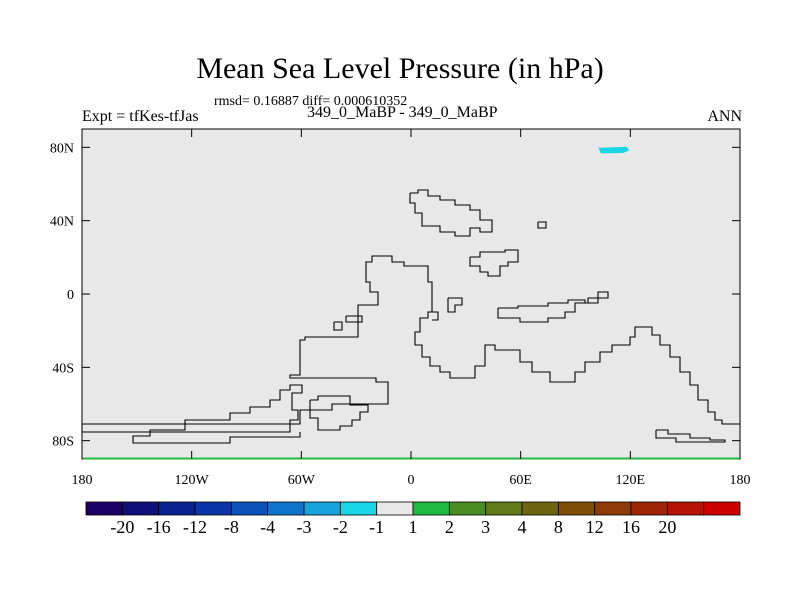  What do you see at coordinates (558, 527) in the screenshot?
I see `colorbar-label: 8` at bounding box center [558, 527].